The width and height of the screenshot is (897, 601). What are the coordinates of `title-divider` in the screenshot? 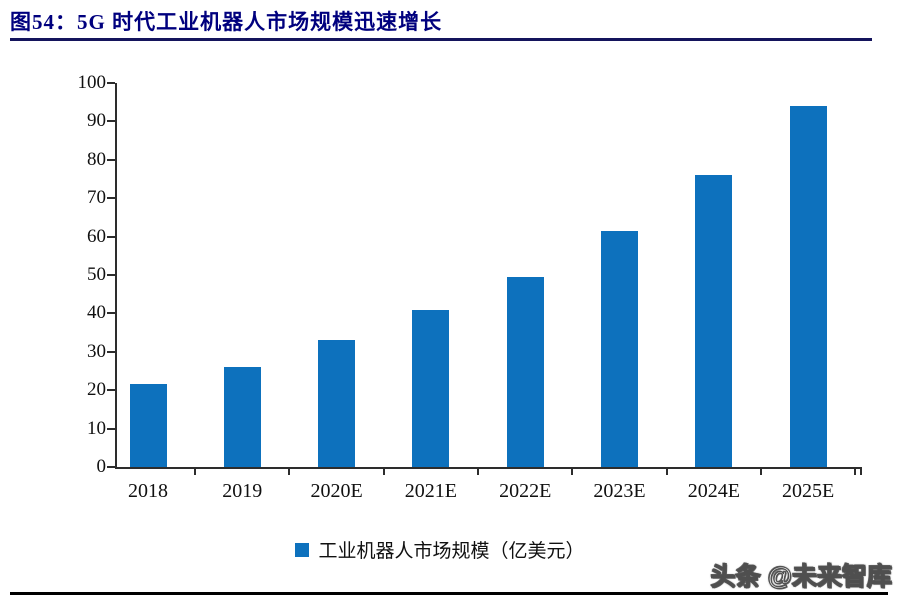 It's located at (441, 39).